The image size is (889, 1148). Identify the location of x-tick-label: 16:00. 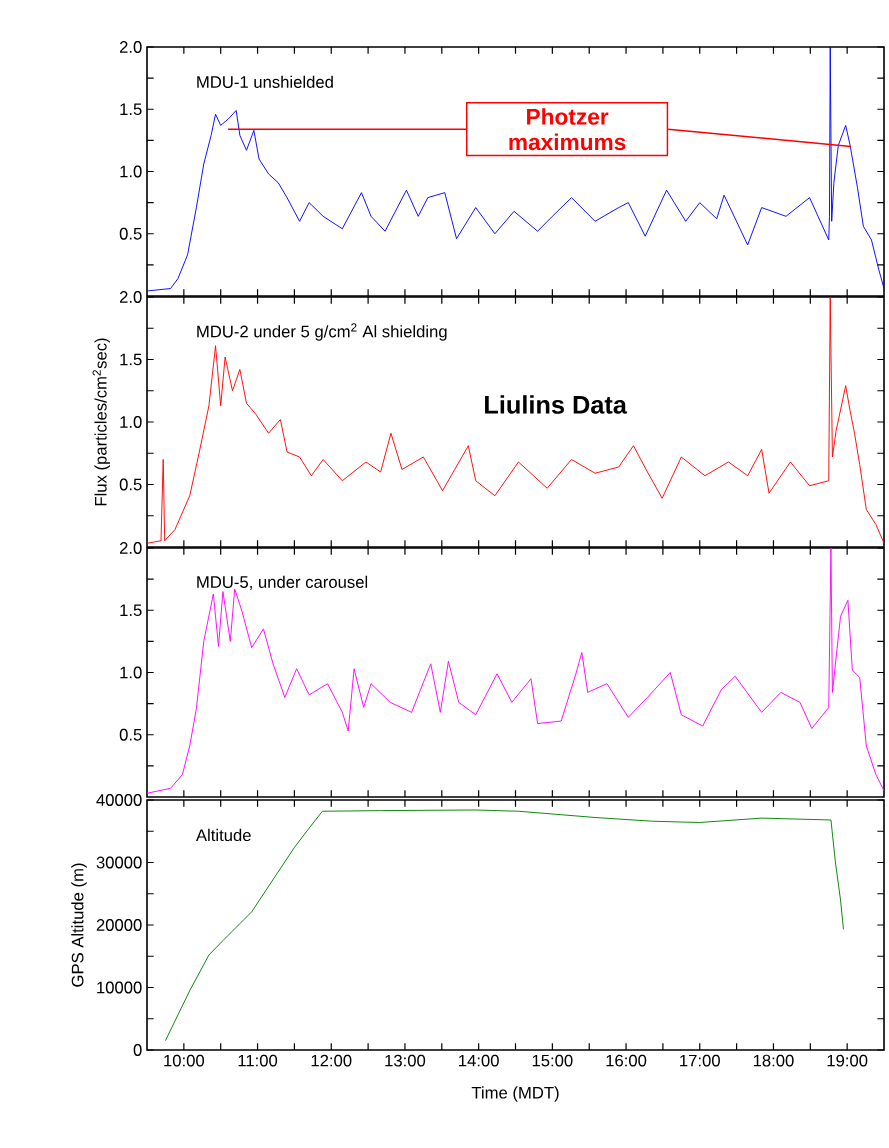
(626, 1060).